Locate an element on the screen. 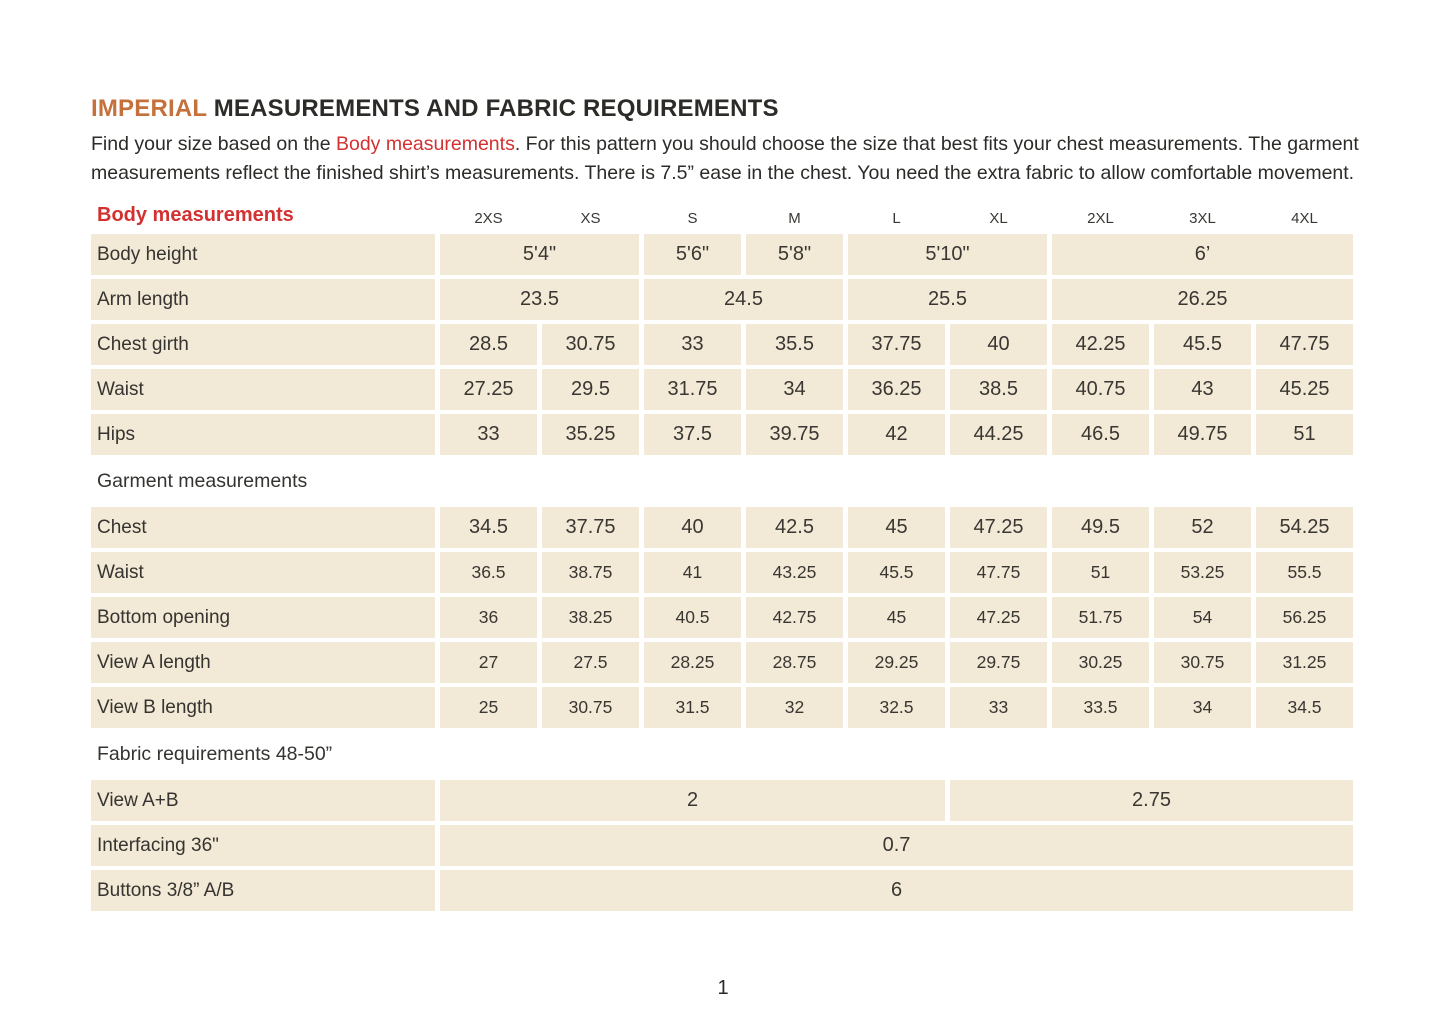 The width and height of the screenshot is (1445, 1030). table-row: Hips 33 35.25 37.5 39.75 42 44.25 46.5 49.75 51 is located at coordinates (722, 434).